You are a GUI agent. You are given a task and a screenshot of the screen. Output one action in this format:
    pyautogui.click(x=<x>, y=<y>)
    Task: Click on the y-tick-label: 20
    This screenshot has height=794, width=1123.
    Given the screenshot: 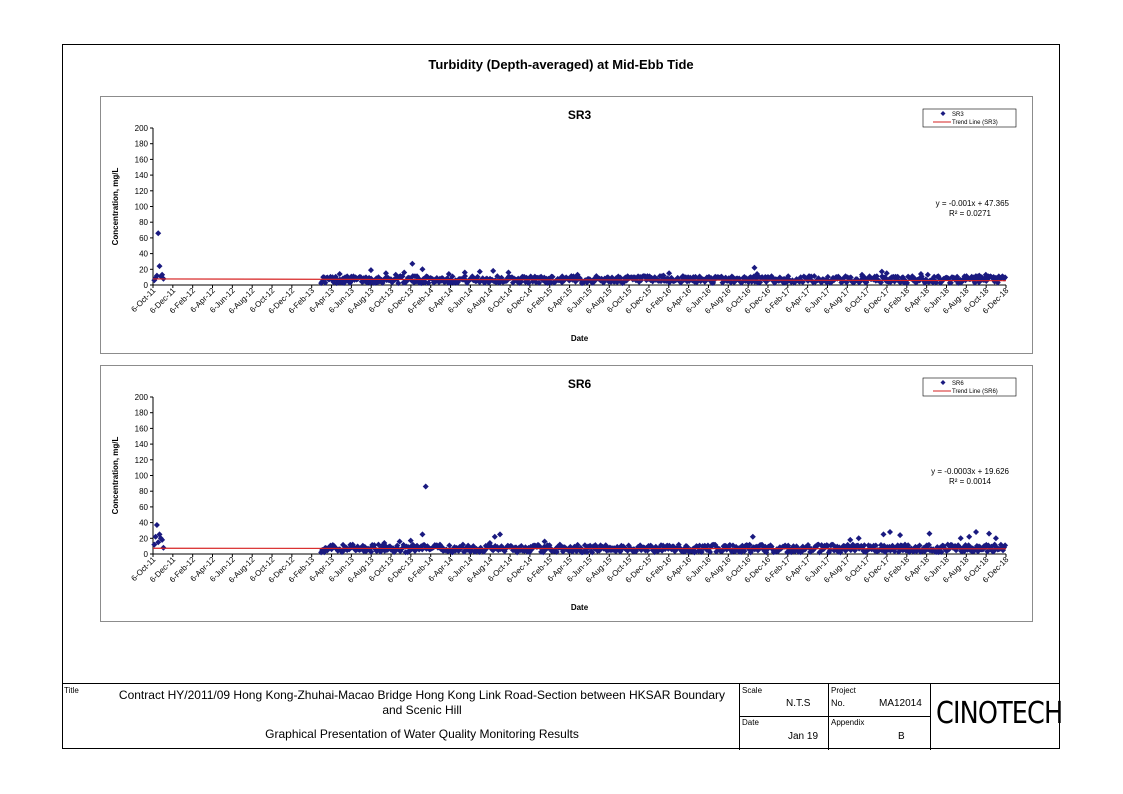 What is the action you would take?
    pyautogui.click(x=143, y=538)
    